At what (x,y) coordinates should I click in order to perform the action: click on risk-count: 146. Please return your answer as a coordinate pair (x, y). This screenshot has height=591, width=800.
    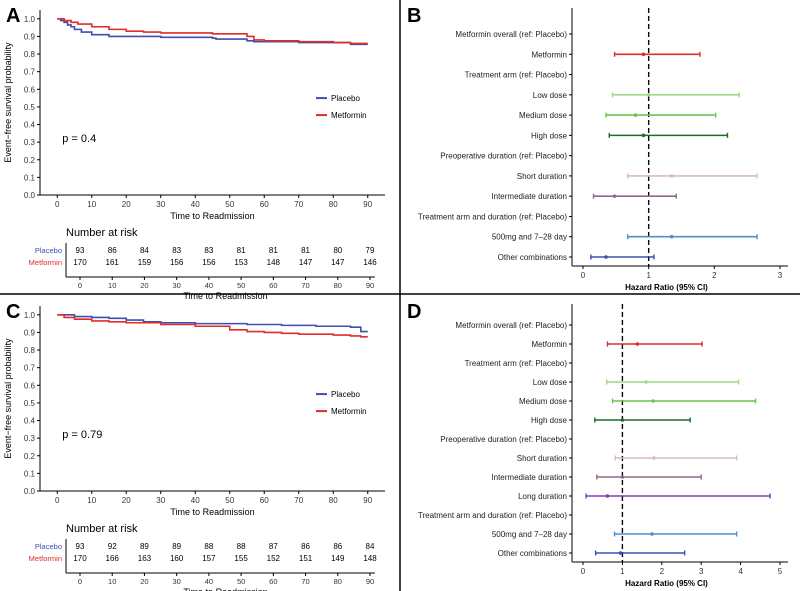
    Looking at the image, I should click on (370, 262).